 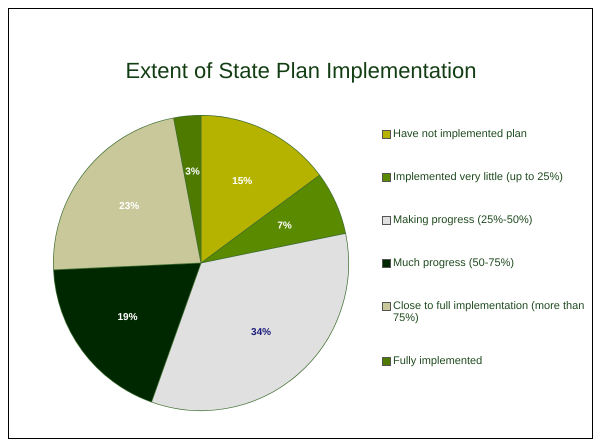 What do you see at coordinates (460, 134) in the screenshot?
I see `legend-label: Have not implemented plan` at bounding box center [460, 134].